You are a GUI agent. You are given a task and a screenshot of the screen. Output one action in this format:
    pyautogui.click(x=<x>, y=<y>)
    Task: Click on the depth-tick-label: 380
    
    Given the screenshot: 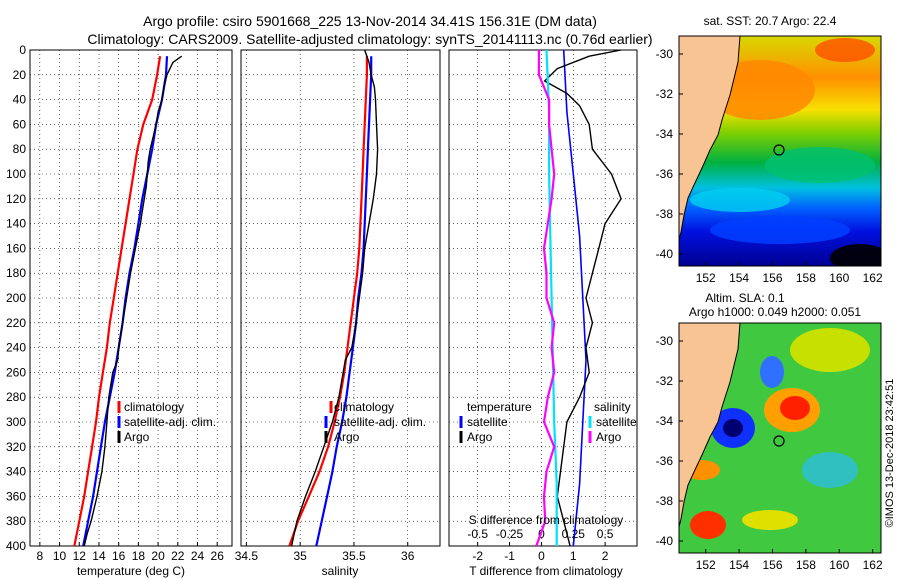 What is the action you would take?
    pyautogui.click(x=16, y=521)
    